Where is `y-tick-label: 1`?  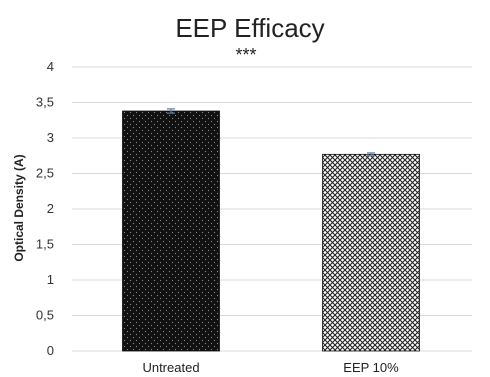 y-tick-label: 1 is located at coordinates (50, 279).